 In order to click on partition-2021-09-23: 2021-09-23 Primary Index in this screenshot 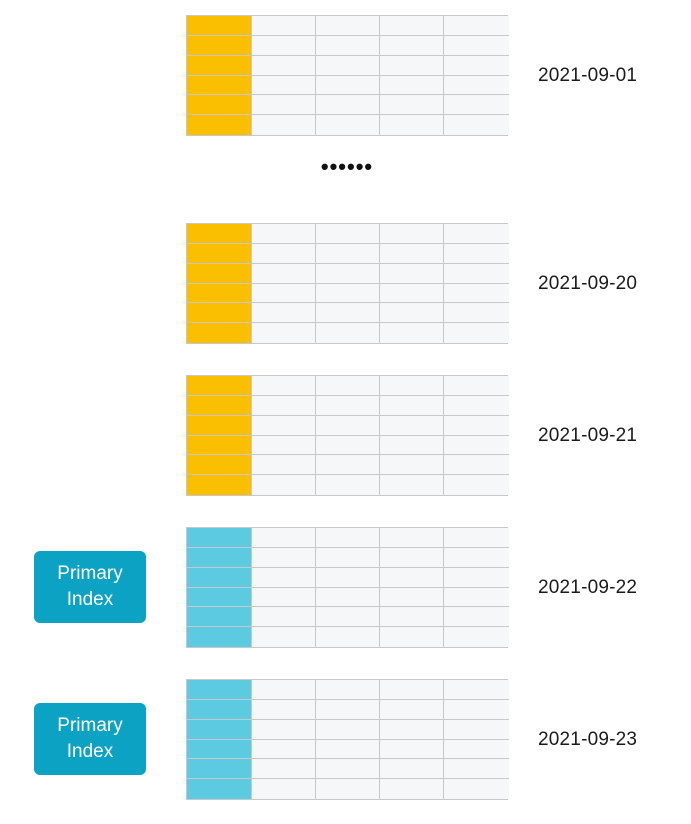, I will do `click(345, 739)`.